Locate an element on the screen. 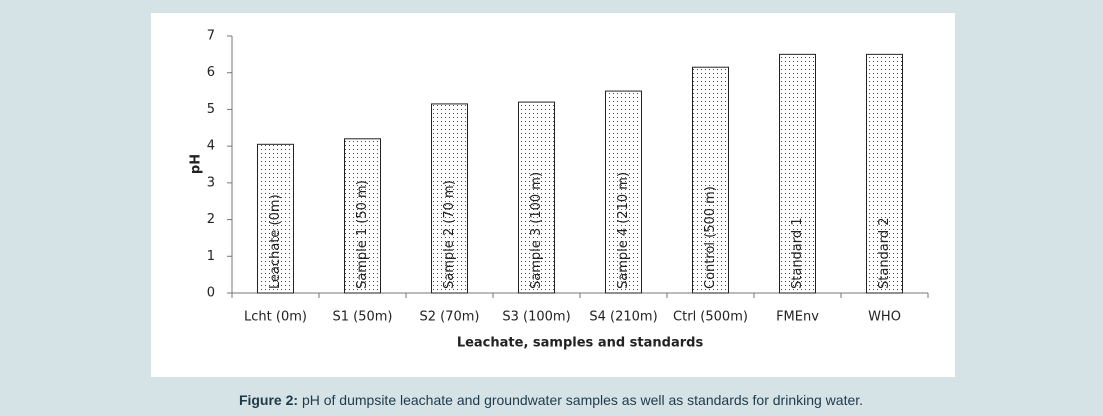  bar-label: Leachate (0m) is located at coordinates (275, 241).